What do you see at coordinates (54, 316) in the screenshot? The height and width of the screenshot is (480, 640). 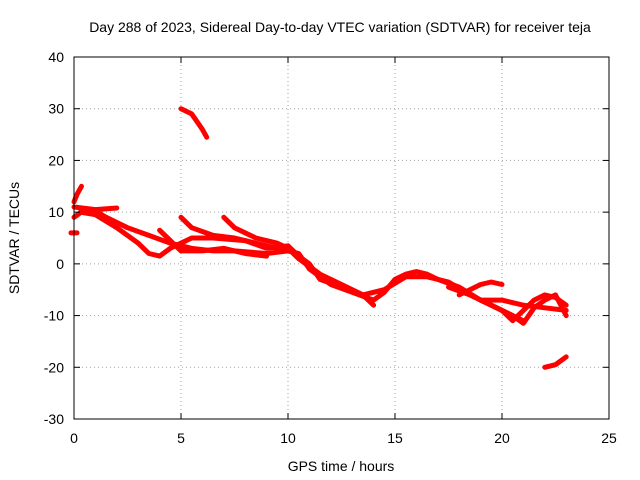 I see `y-tick-label: -10` at bounding box center [54, 316].